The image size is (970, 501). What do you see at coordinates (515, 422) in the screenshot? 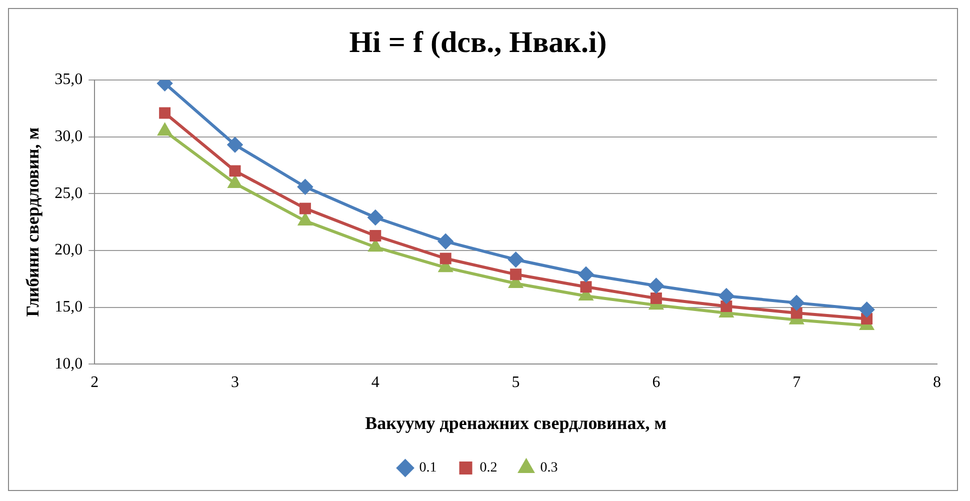
I see `x-axis-title: Вакууму дренажних свердловинах, м` at bounding box center [515, 422].